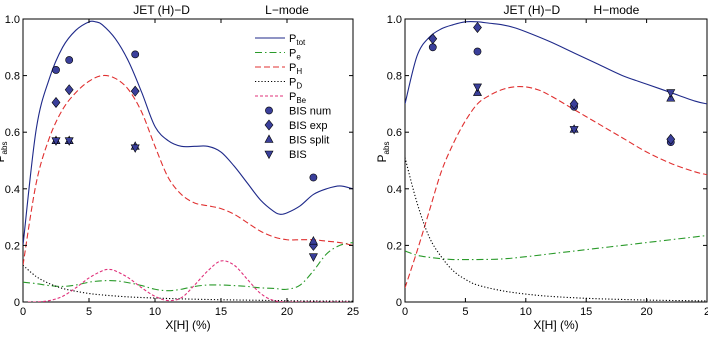  Describe the element at coordinates (297, 40) in the screenshot. I see `legend-label-p-tot: Ptot` at that location.